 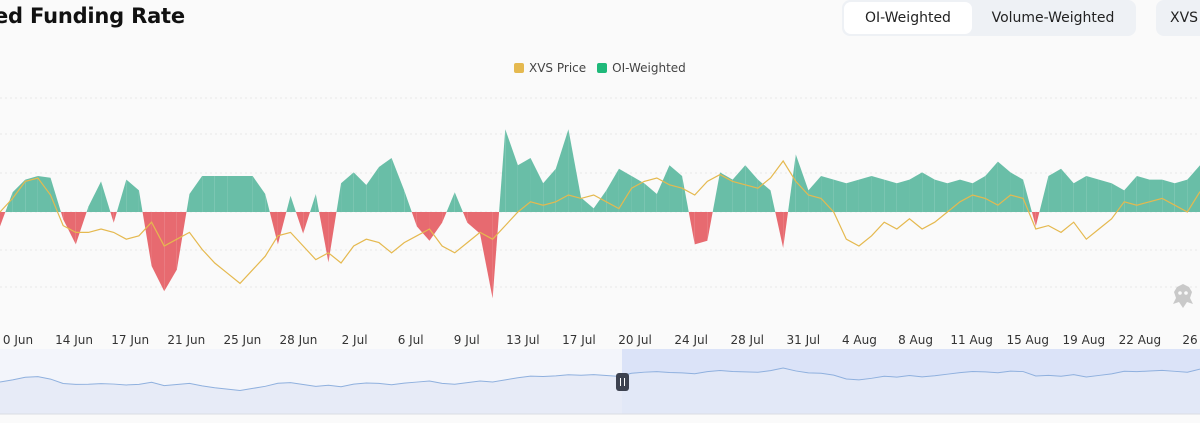 I want to click on x-tick-label: 21 Jun, so click(x=186, y=340).